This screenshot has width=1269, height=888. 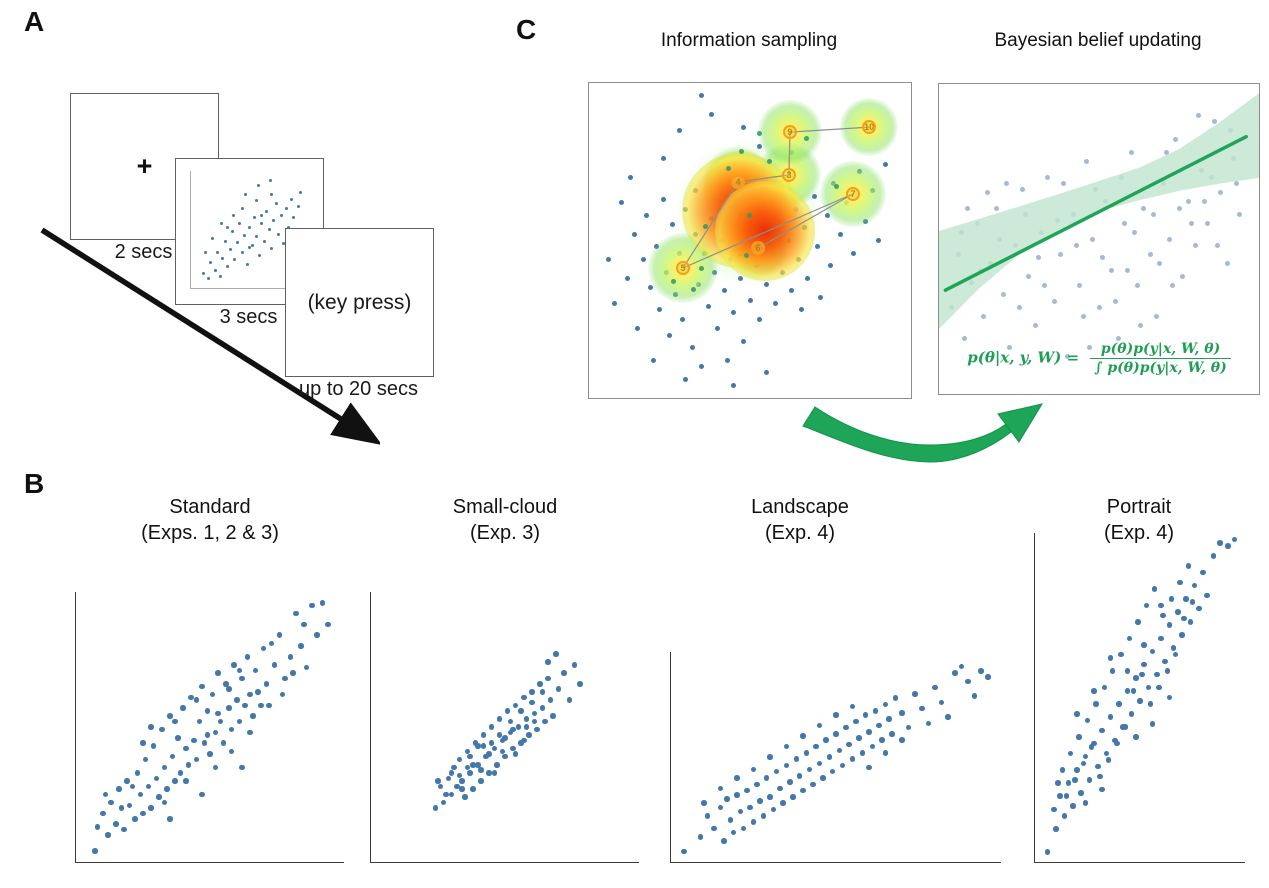 What do you see at coordinates (800, 507) in the screenshot?
I see `landscape-title-line1: Landscape` at bounding box center [800, 507].